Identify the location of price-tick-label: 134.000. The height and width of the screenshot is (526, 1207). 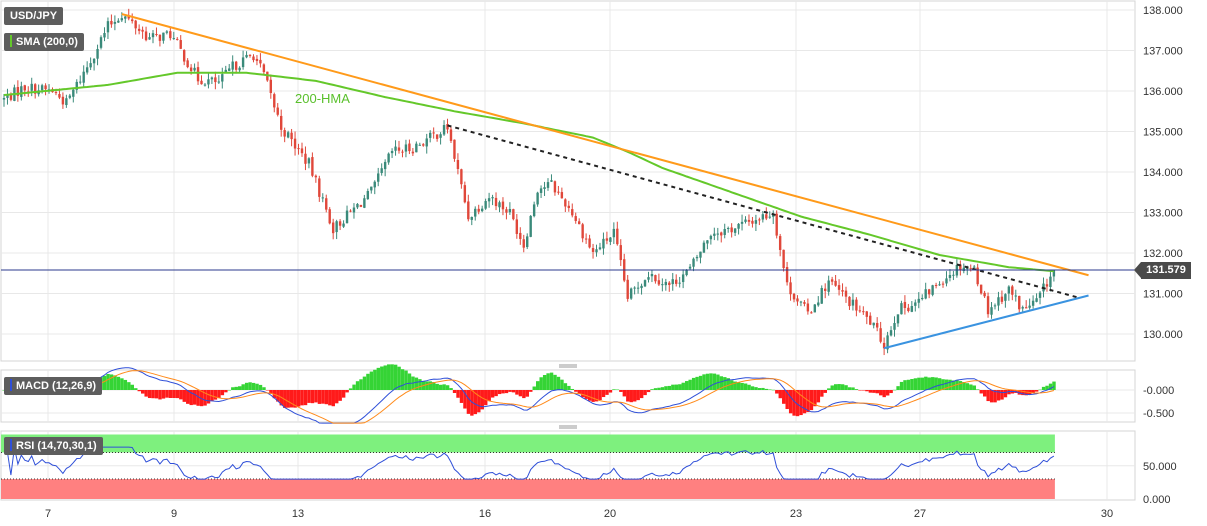
(1163, 173).